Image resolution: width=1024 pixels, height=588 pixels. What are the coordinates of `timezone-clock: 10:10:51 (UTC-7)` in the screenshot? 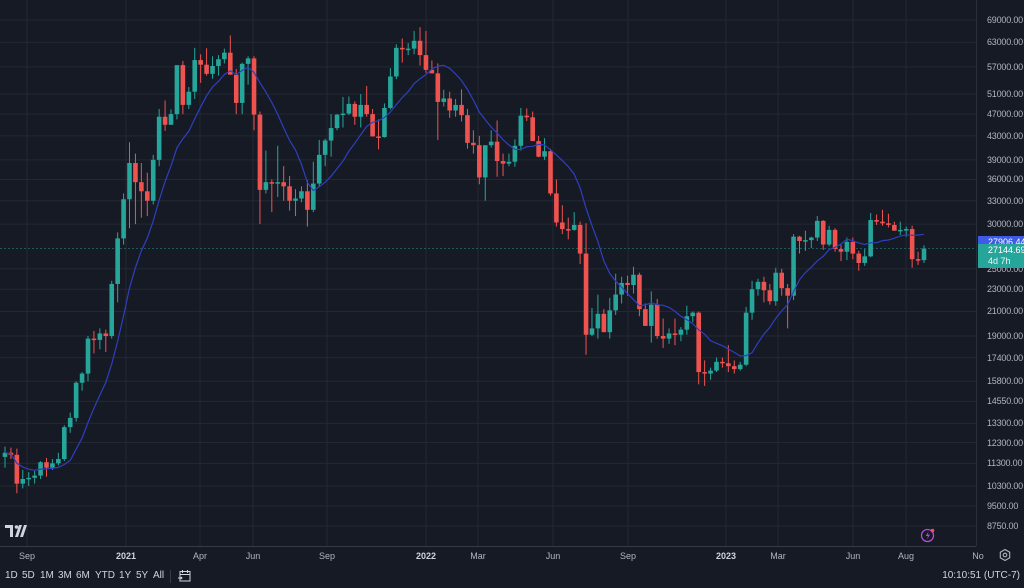 It's located at (981, 575).